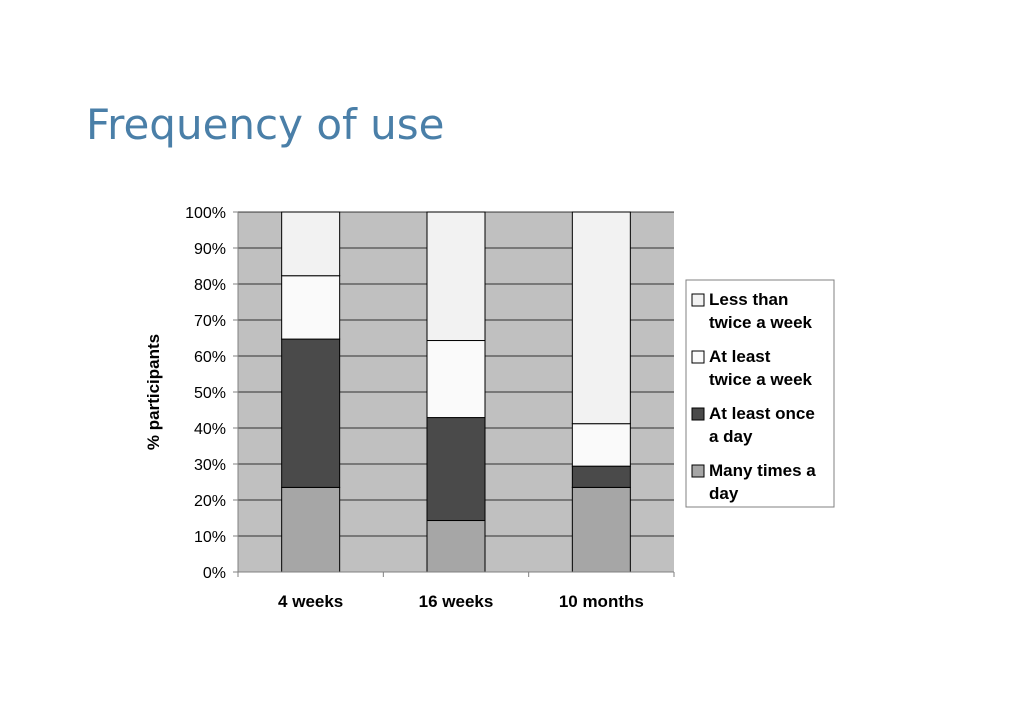  Describe the element at coordinates (210, 393) in the screenshot. I see `y-tick-label: 50%` at that location.